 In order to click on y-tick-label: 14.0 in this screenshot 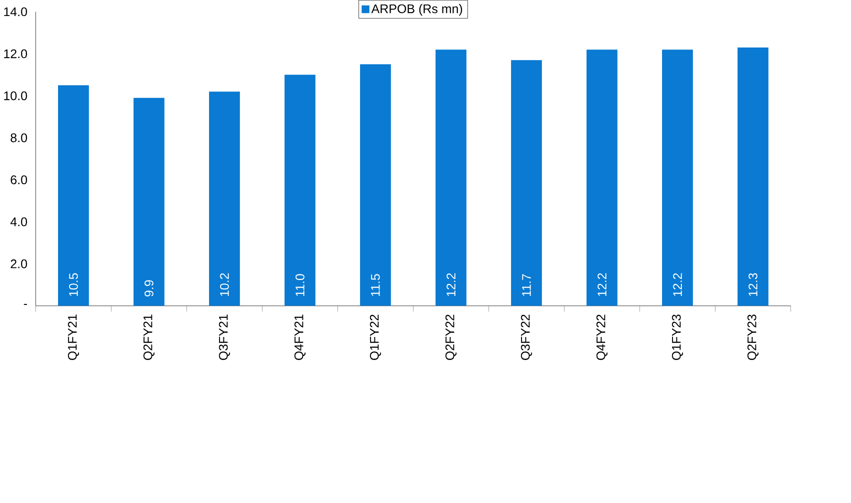, I will do `click(16, 11)`.